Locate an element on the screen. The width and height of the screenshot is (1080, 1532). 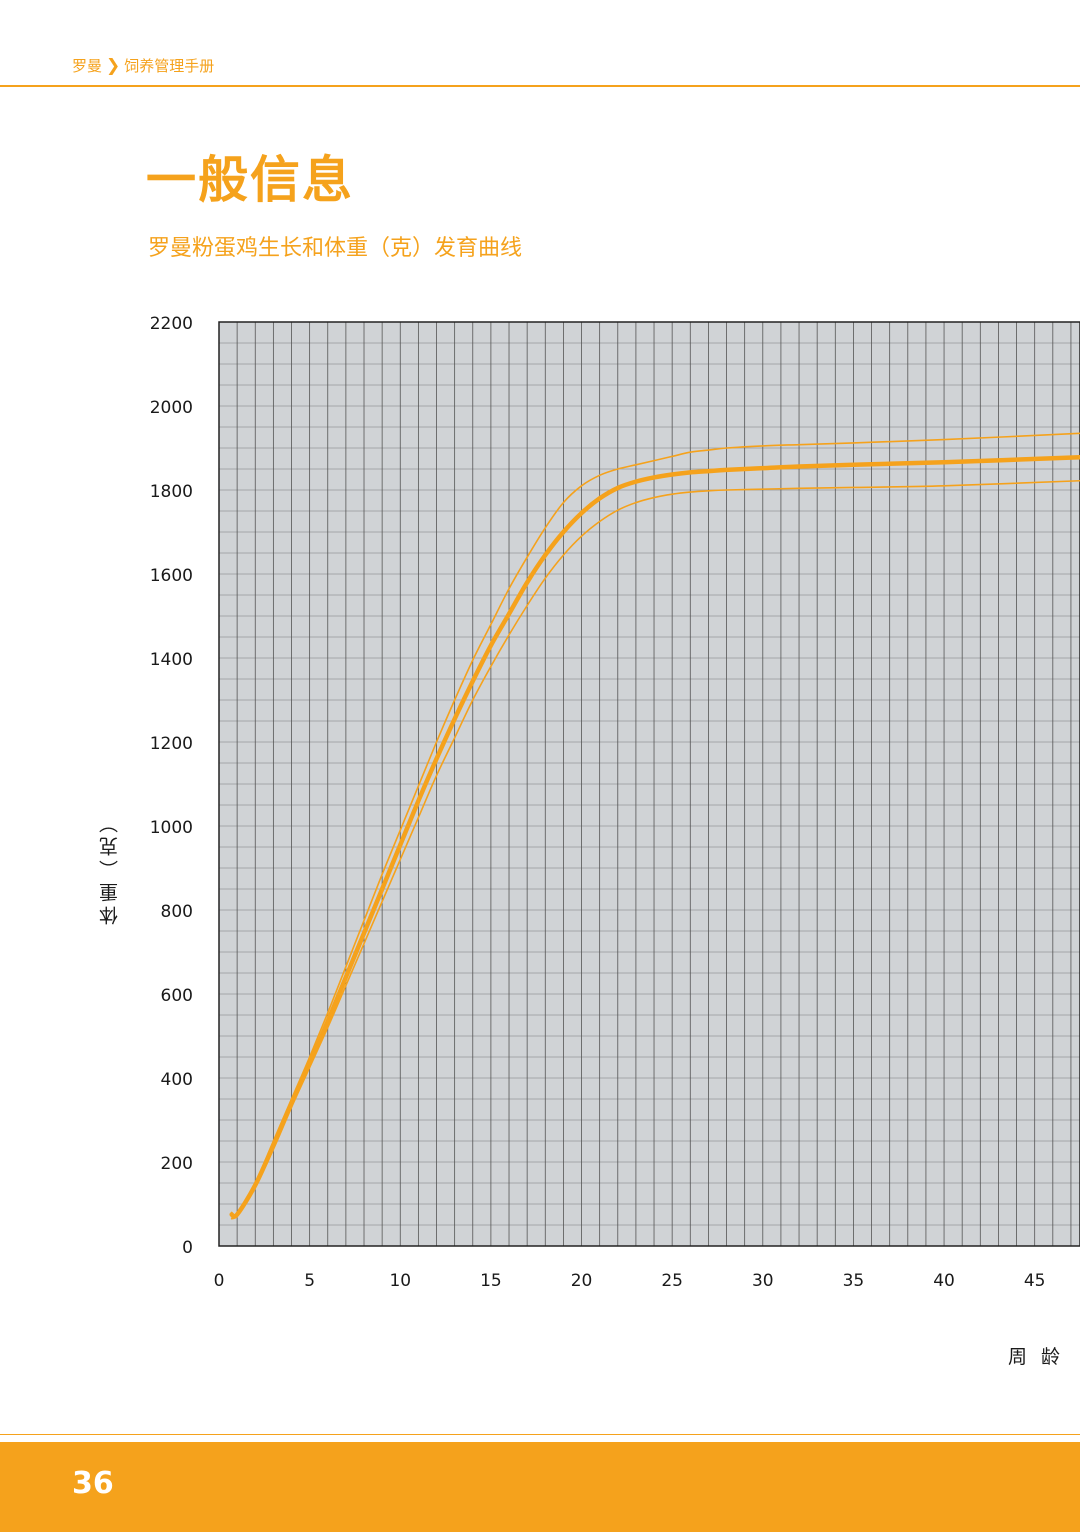
breadcrumb: 罗曼 ❯ 饲养管理手册 is located at coordinates (143, 65).